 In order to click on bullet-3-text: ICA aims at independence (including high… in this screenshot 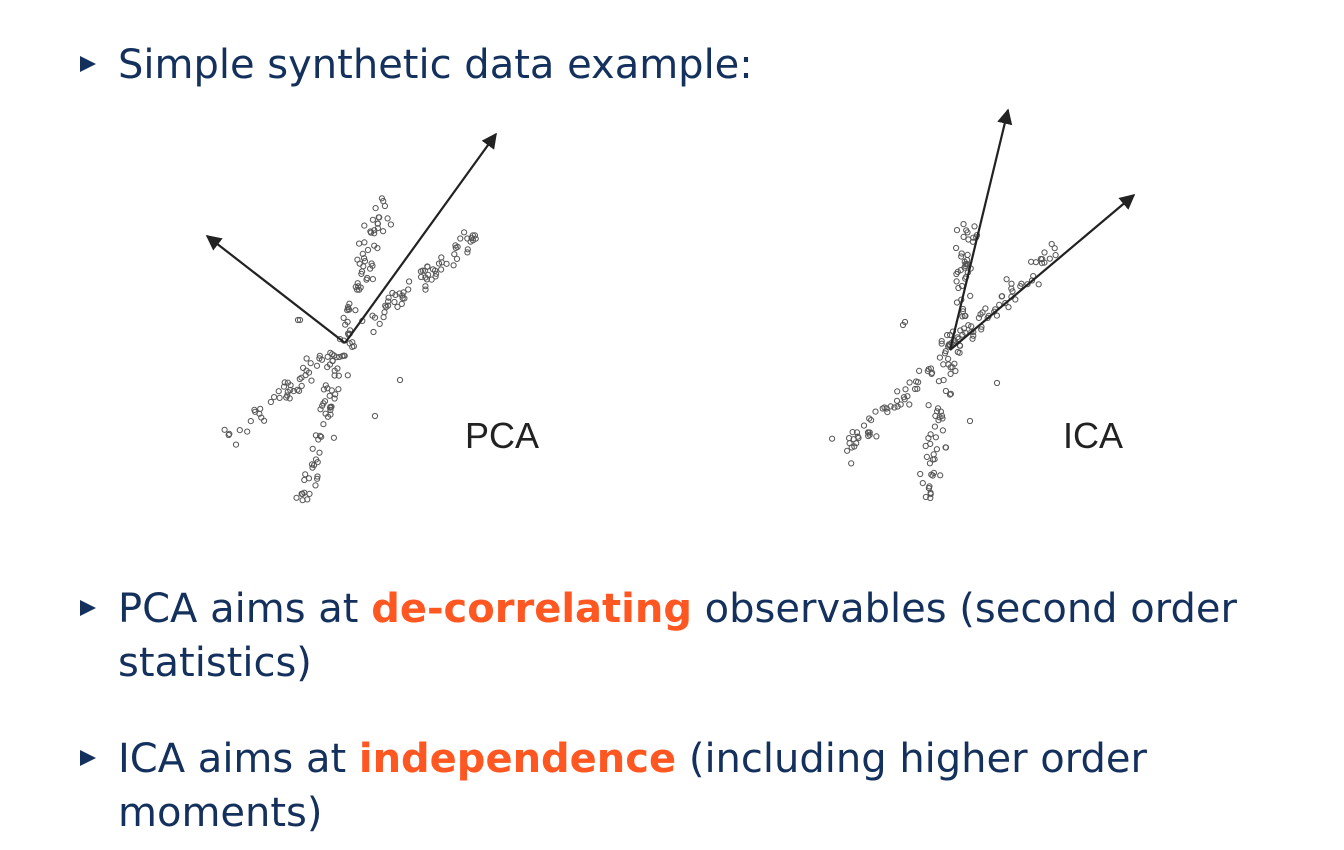, I will do `click(699, 786)`.